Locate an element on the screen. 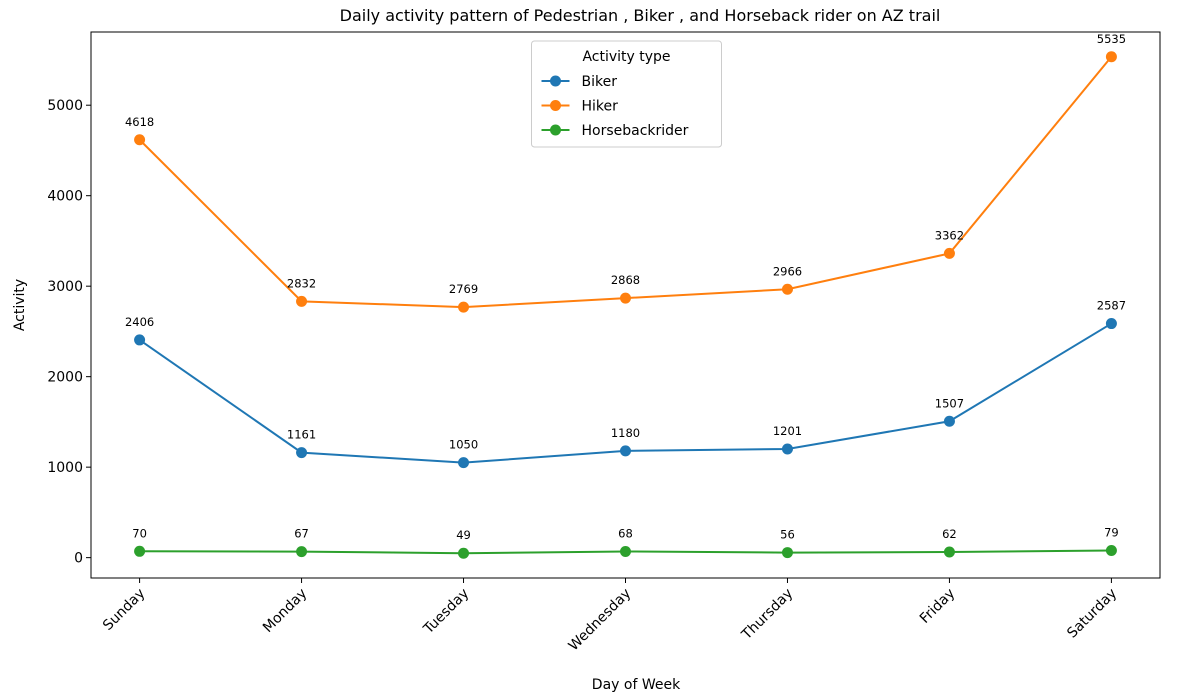  data-label: 2966 is located at coordinates (787, 271).